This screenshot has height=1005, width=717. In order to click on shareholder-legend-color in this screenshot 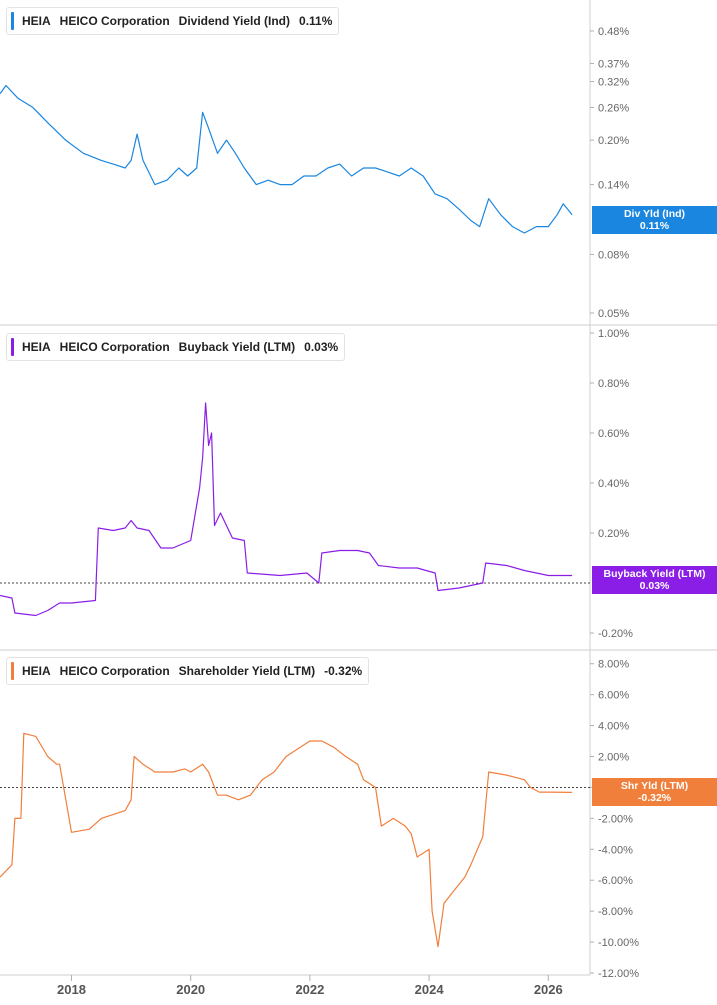, I will do `click(12, 671)`.